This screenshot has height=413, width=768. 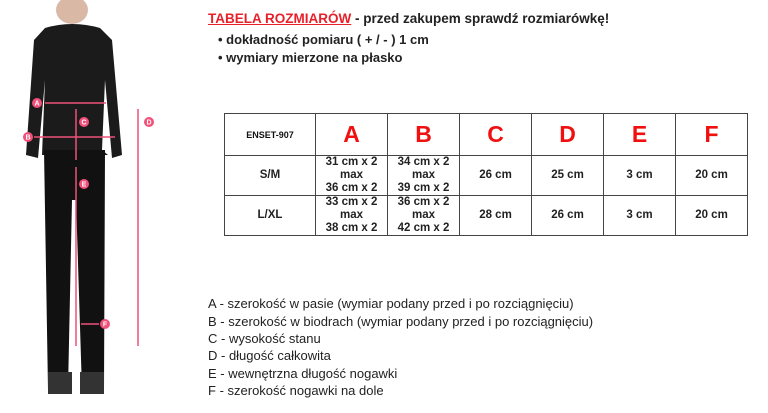 What do you see at coordinates (351, 188) in the screenshot?
I see `cell-a-max: 36 cm x 2` at bounding box center [351, 188].